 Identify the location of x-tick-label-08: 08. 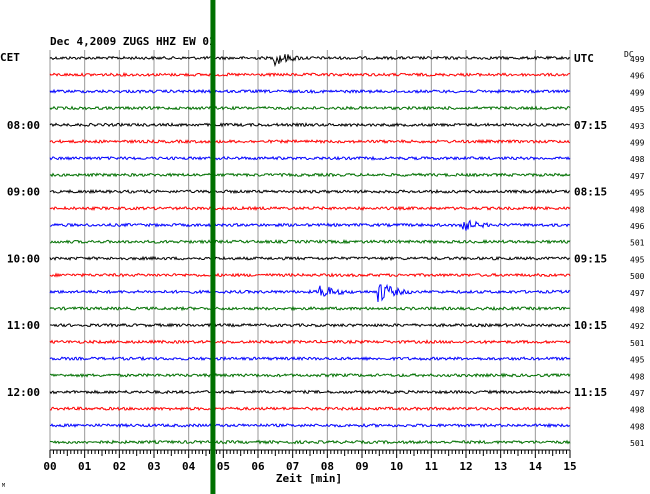
(327, 466).